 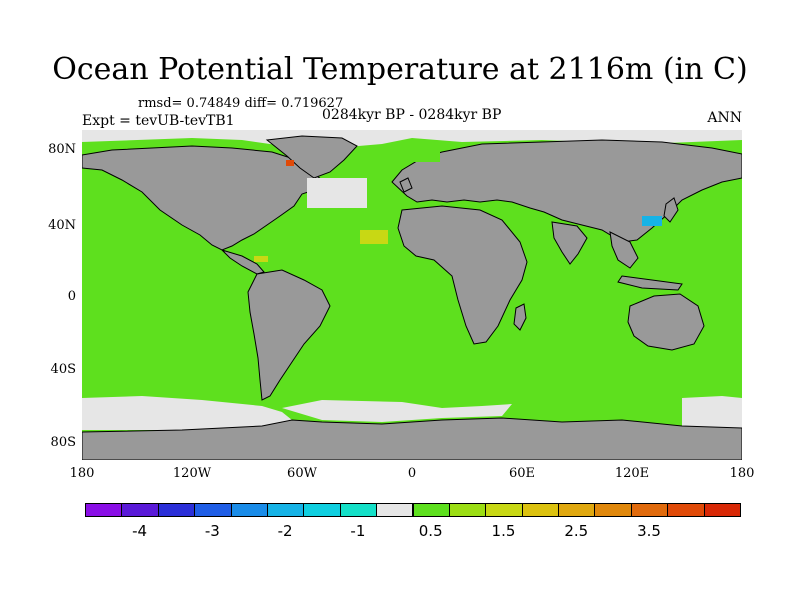 I want to click on midatlantic-warm-patch, so click(x=374, y=237).